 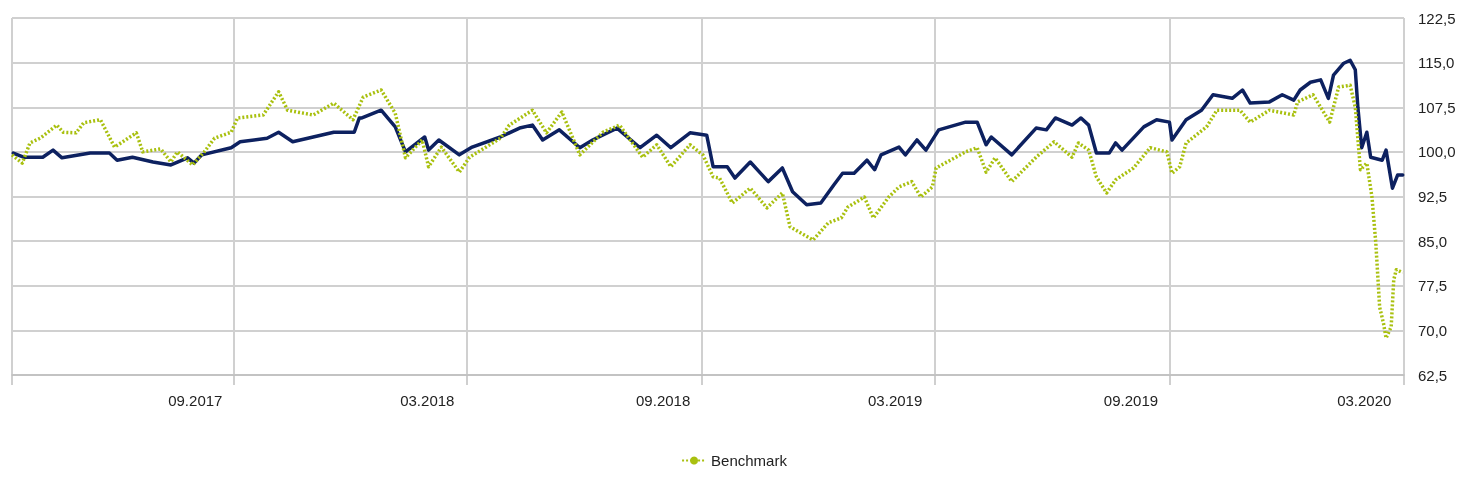 I want to click on x-tick-label: 09.2017, so click(x=195, y=400).